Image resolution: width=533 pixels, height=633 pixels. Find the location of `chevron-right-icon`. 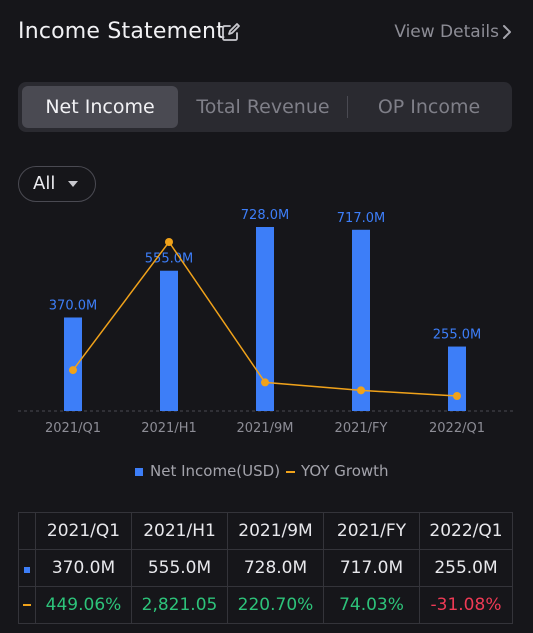

chevron-right-icon is located at coordinates (507, 32).